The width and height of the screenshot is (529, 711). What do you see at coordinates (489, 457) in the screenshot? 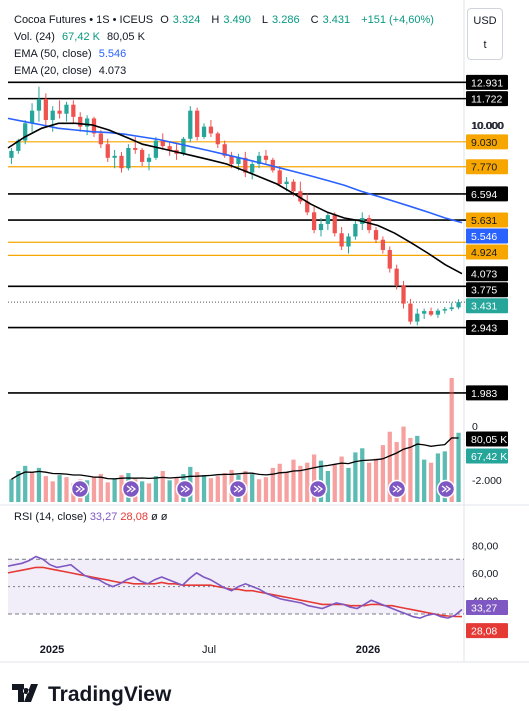
I see `volume-tag-label: 67,42 K` at bounding box center [489, 457].